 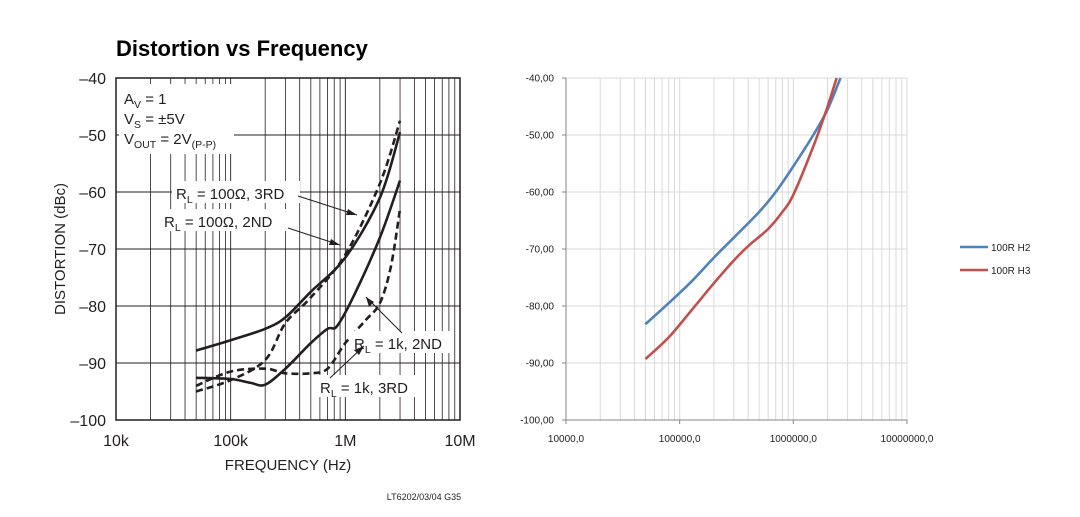 I want to click on label-bg-1k-3rd, so click(x=367, y=386).